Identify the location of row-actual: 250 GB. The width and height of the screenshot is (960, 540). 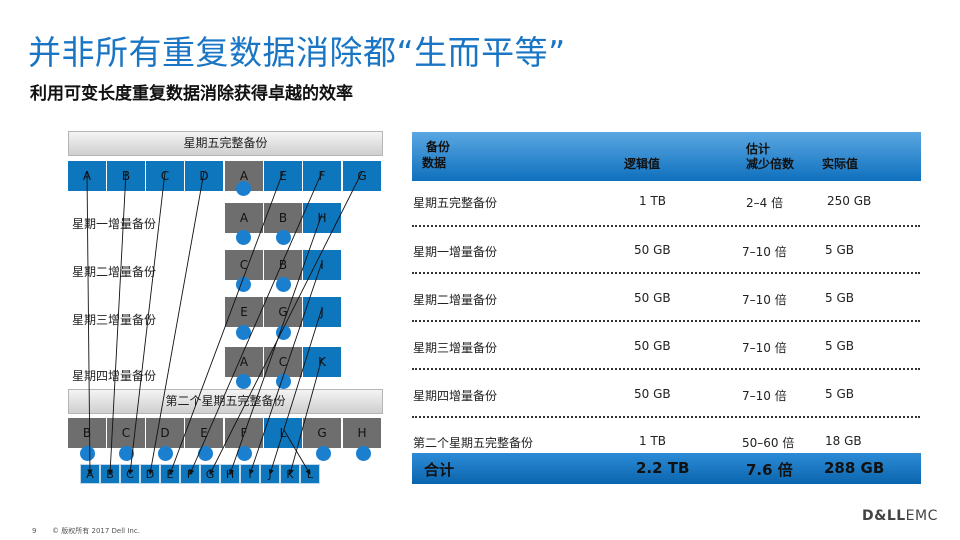
(849, 201).